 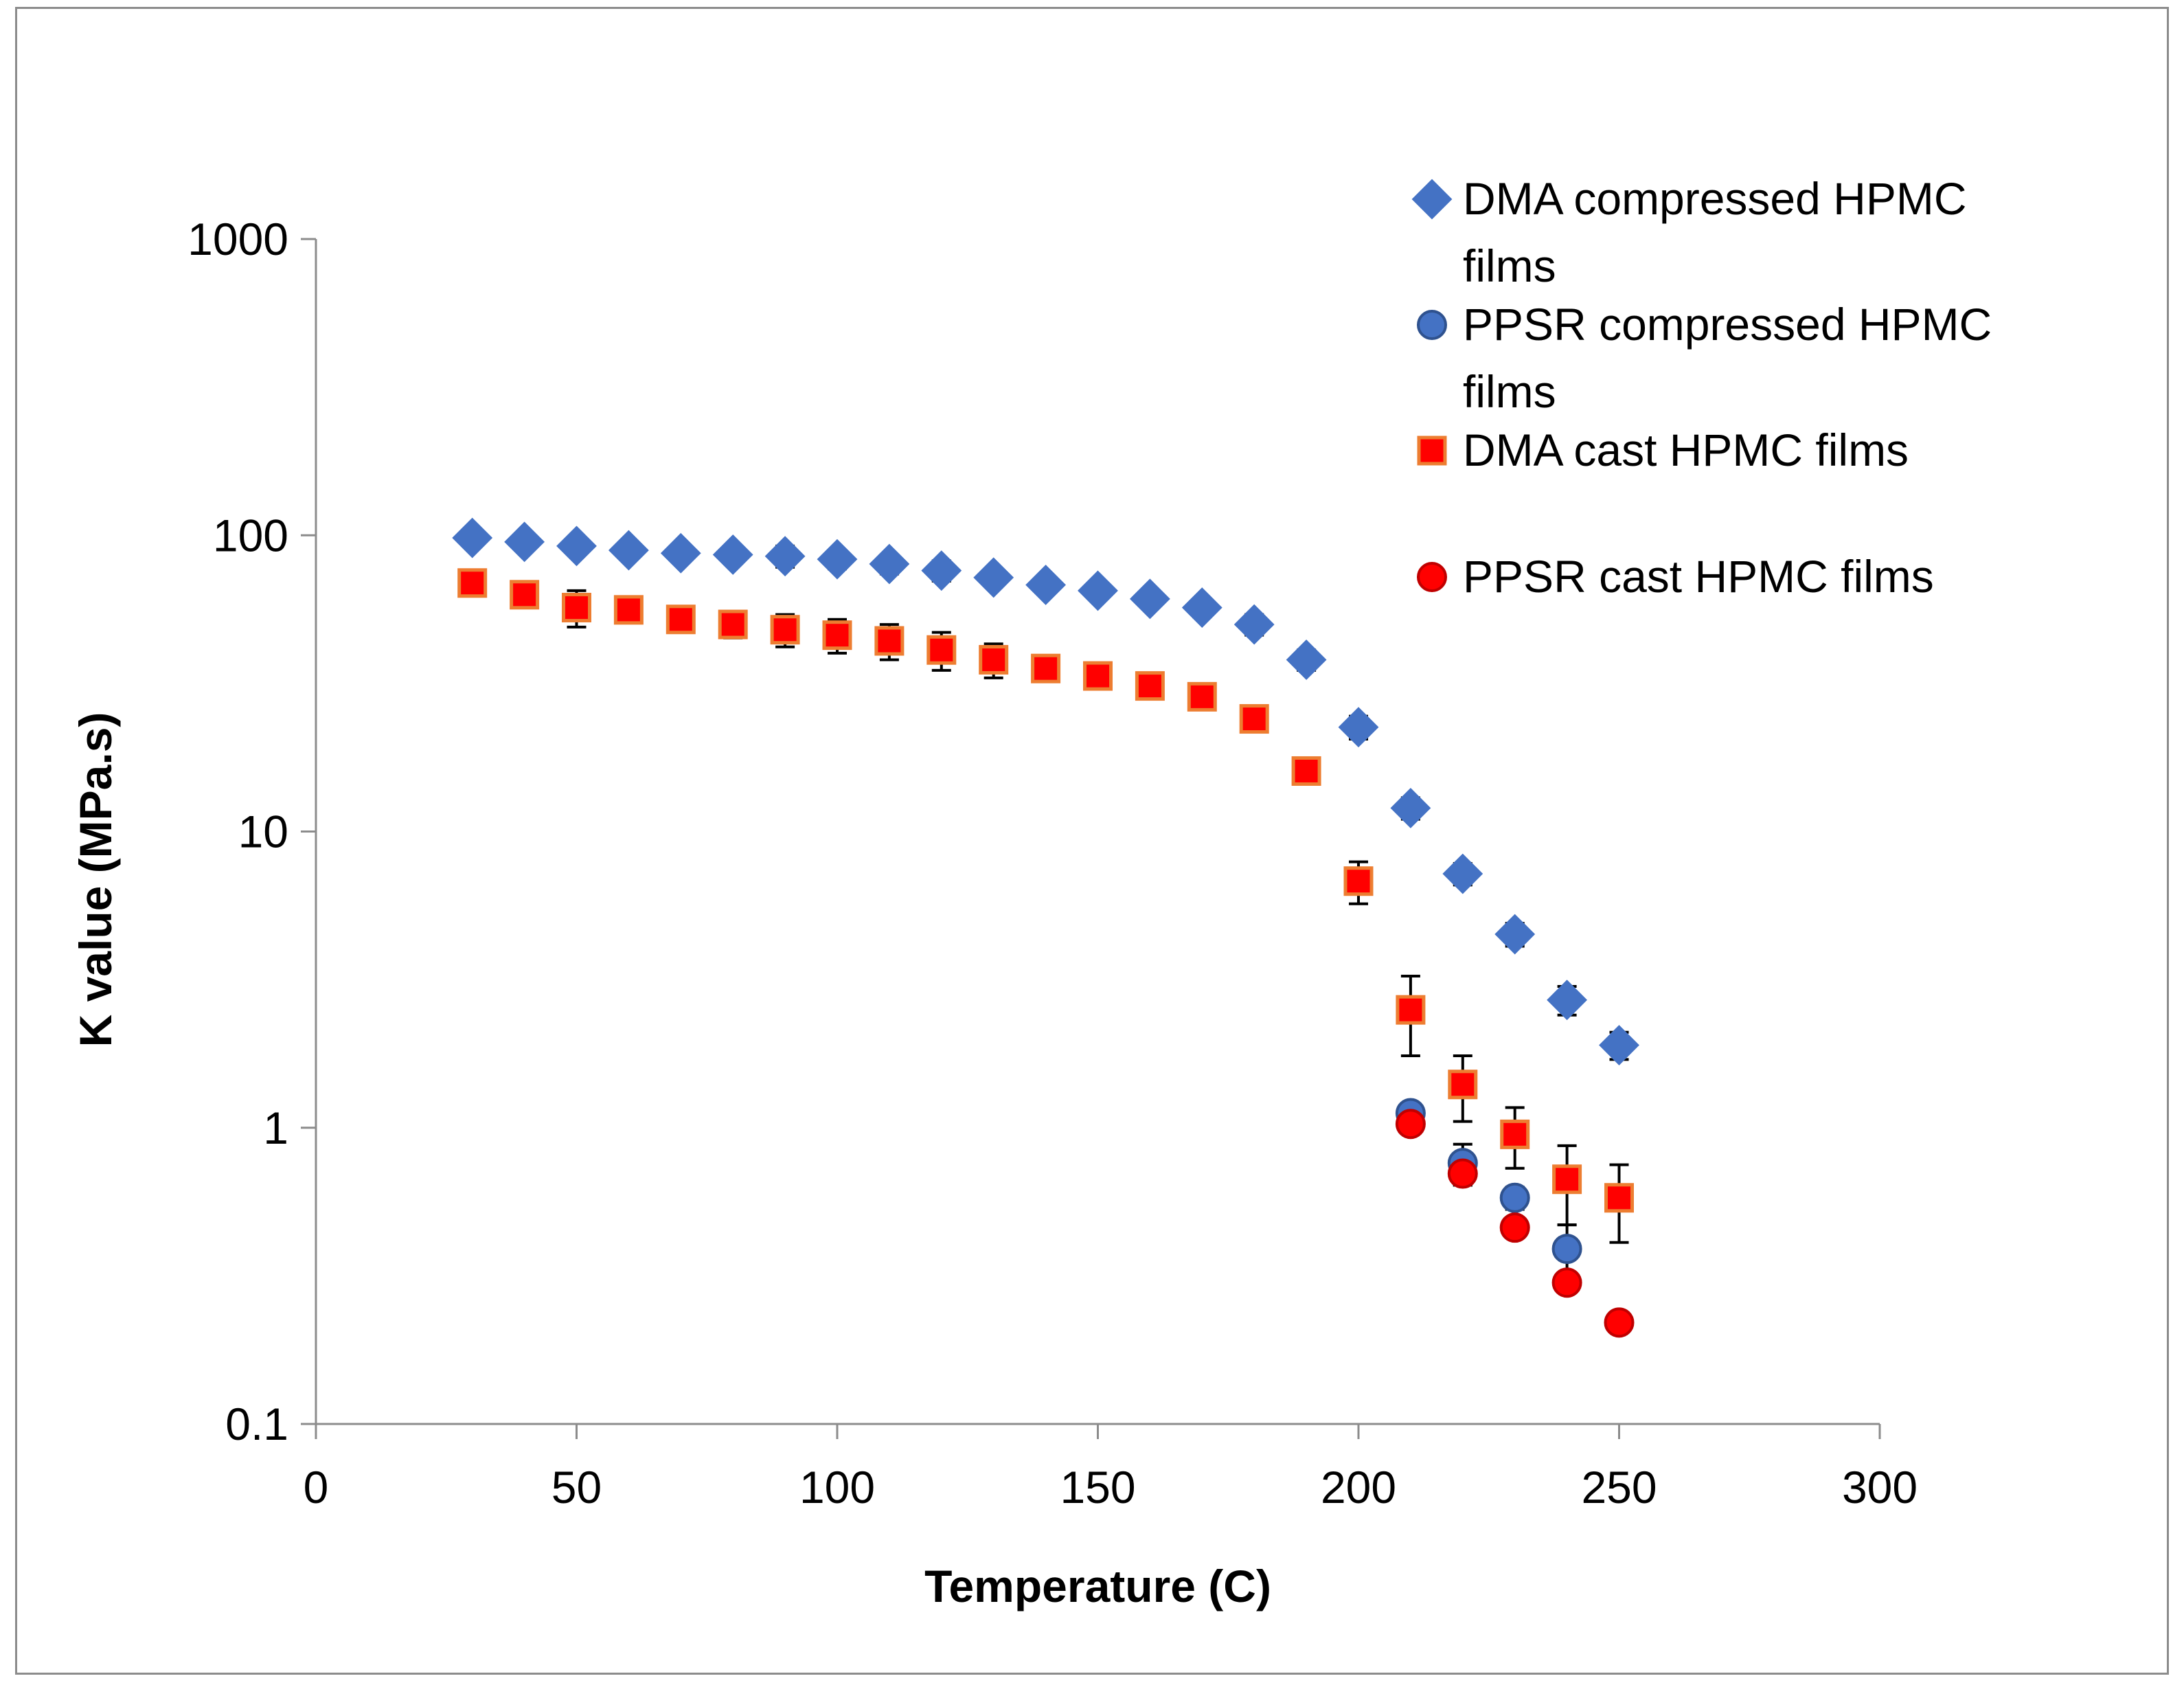 What do you see at coordinates (1880, 1487) in the screenshot?
I see `x-tick-label: 300` at bounding box center [1880, 1487].